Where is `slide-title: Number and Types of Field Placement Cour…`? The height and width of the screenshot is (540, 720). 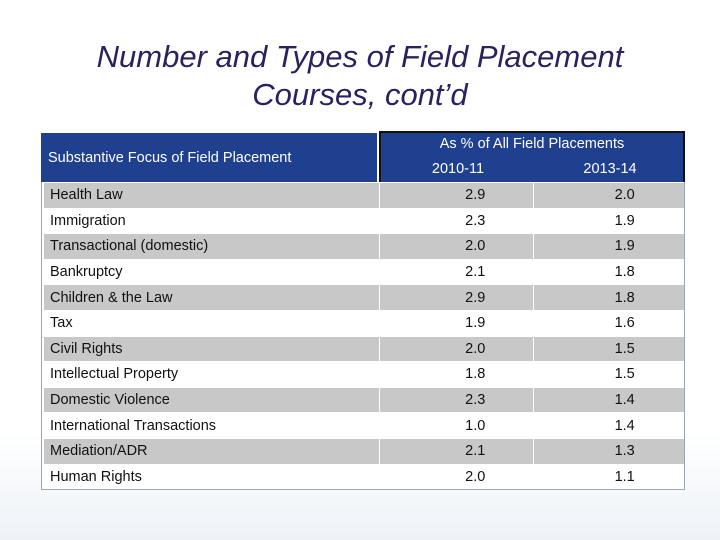
slide-title: Number and Types of Field Placement Cour… is located at coordinates (360, 76).